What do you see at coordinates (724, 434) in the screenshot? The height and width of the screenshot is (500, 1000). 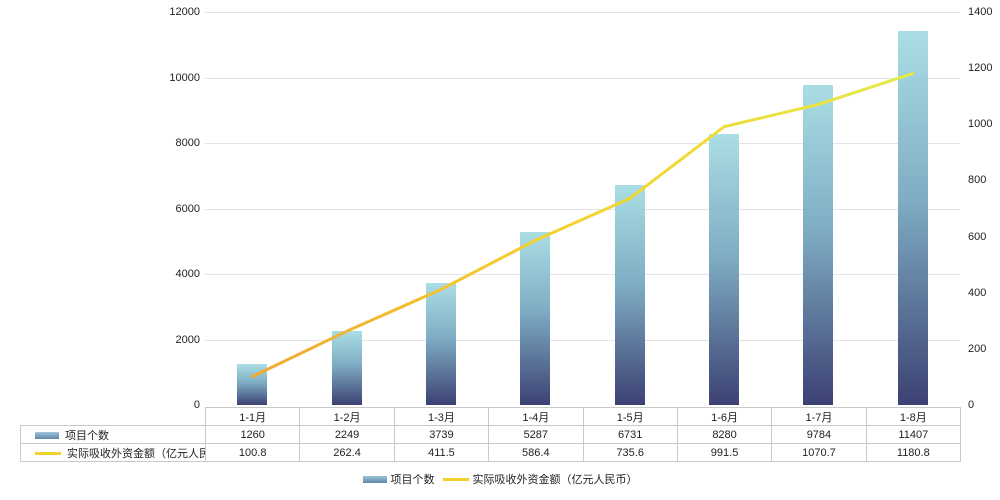 I see `table-cell-1-6月: 8280` at bounding box center [724, 434].